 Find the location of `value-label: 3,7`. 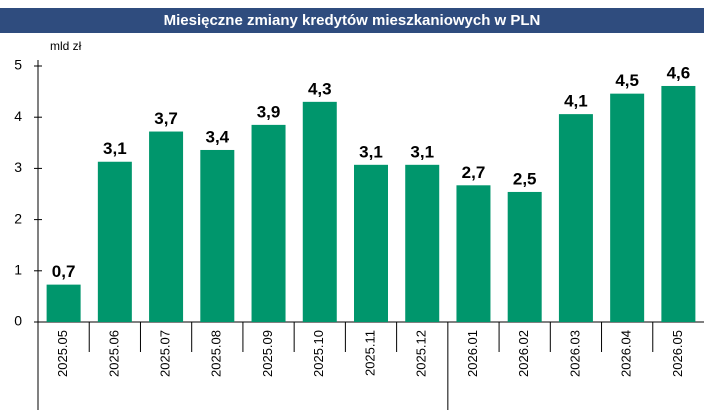

value-label: 3,7 is located at coordinates (166, 118).